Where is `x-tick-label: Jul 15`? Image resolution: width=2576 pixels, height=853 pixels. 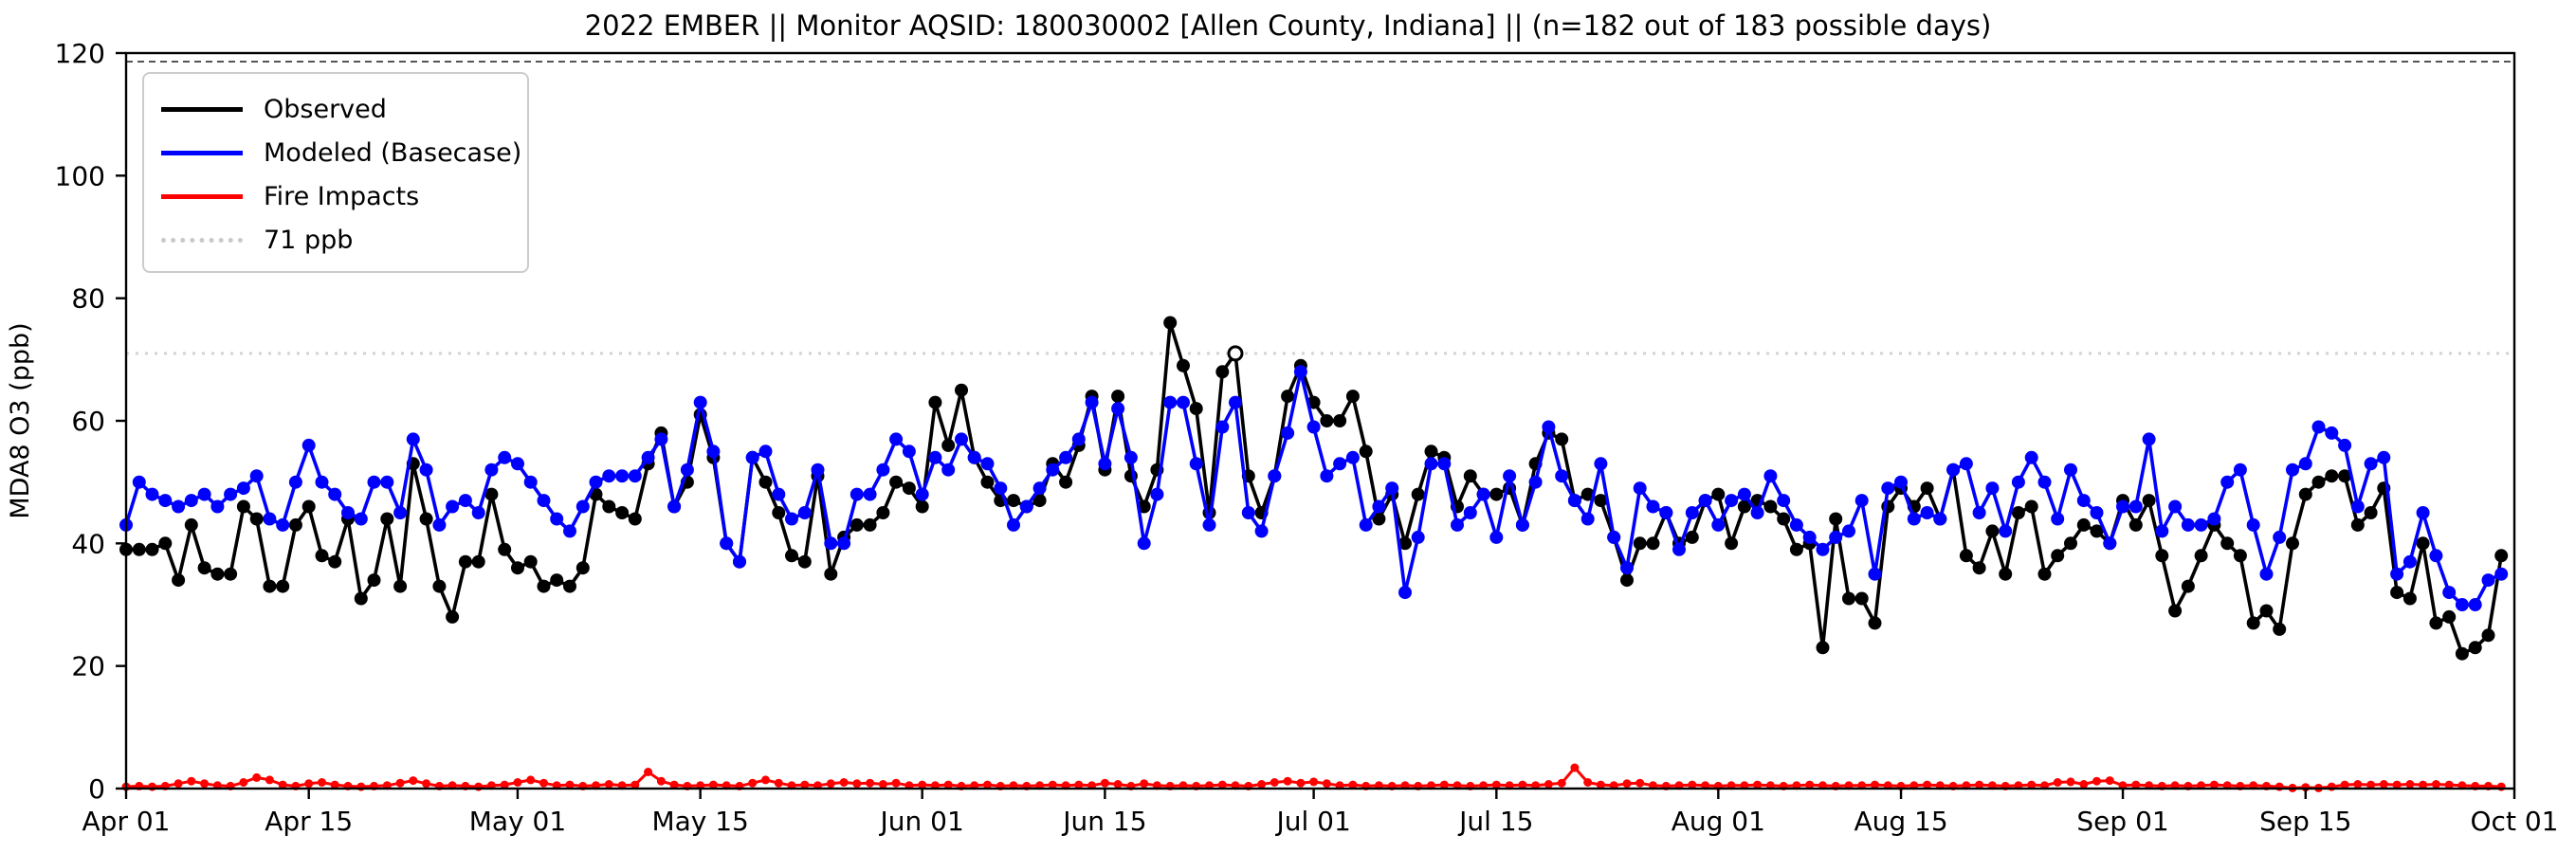 x-tick-label: Jul 15 is located at coordinates (1495, 821).